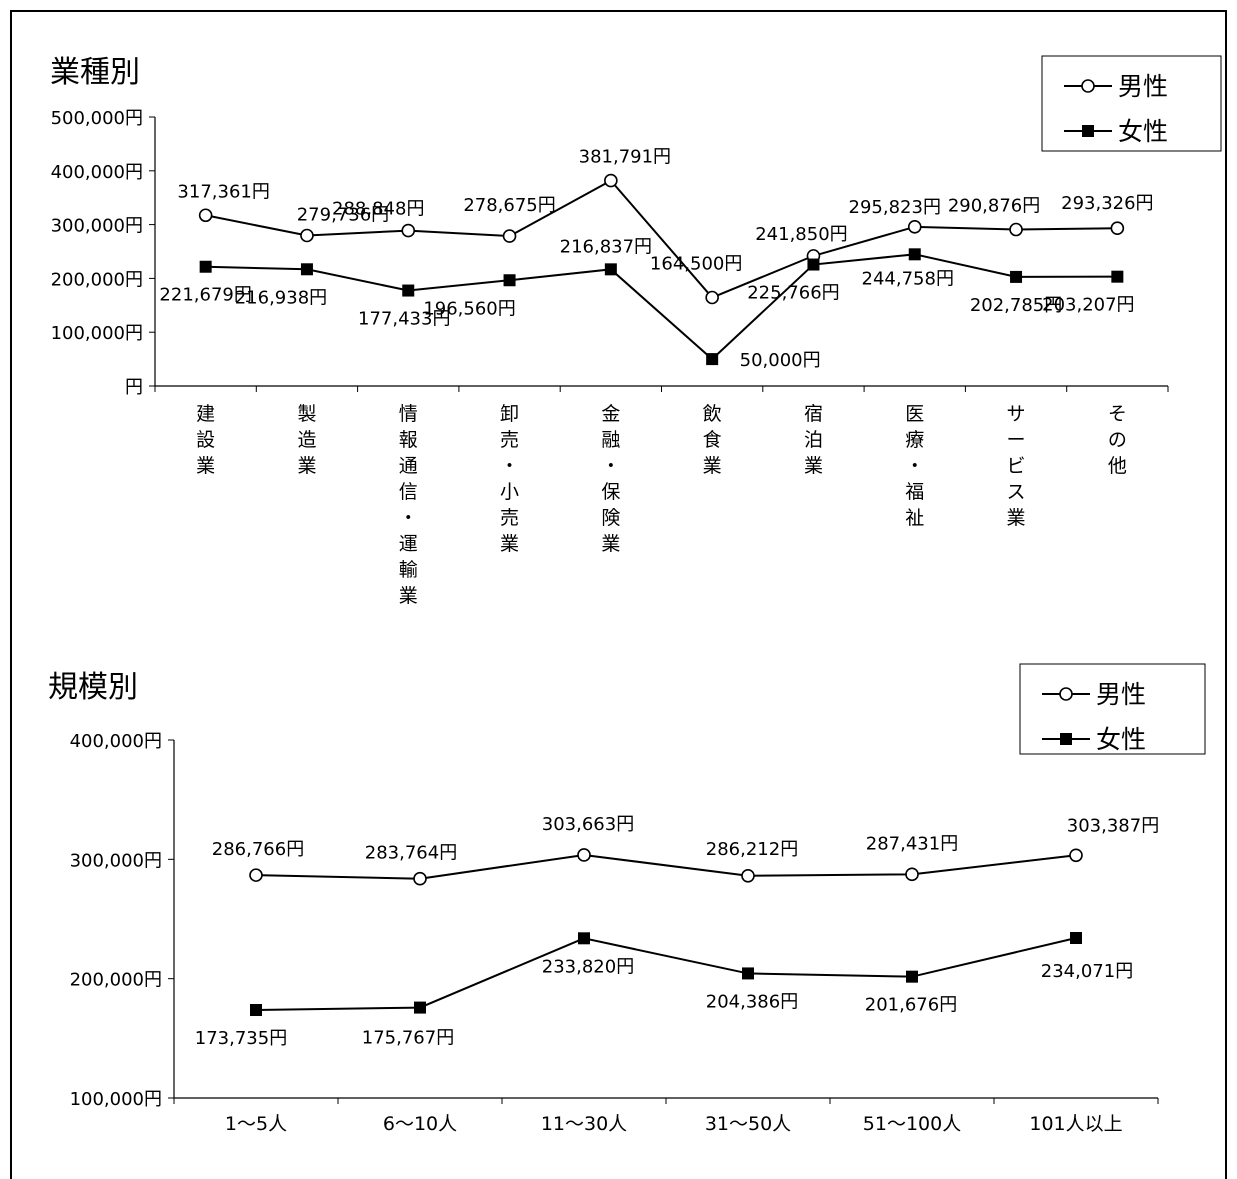  Describe the element at coordinates (258, 849) in the screenshot. I see `data-label: 286,766円` at that location.